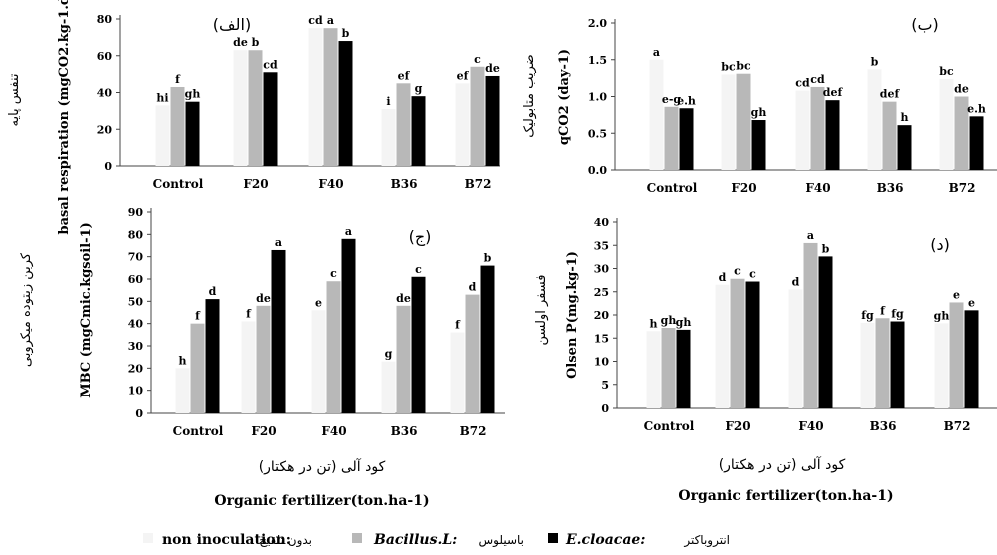 The width and height of the screenshot is (997, 555). I want to click on panel-c-ytick-label: 40, so click(136, 324).